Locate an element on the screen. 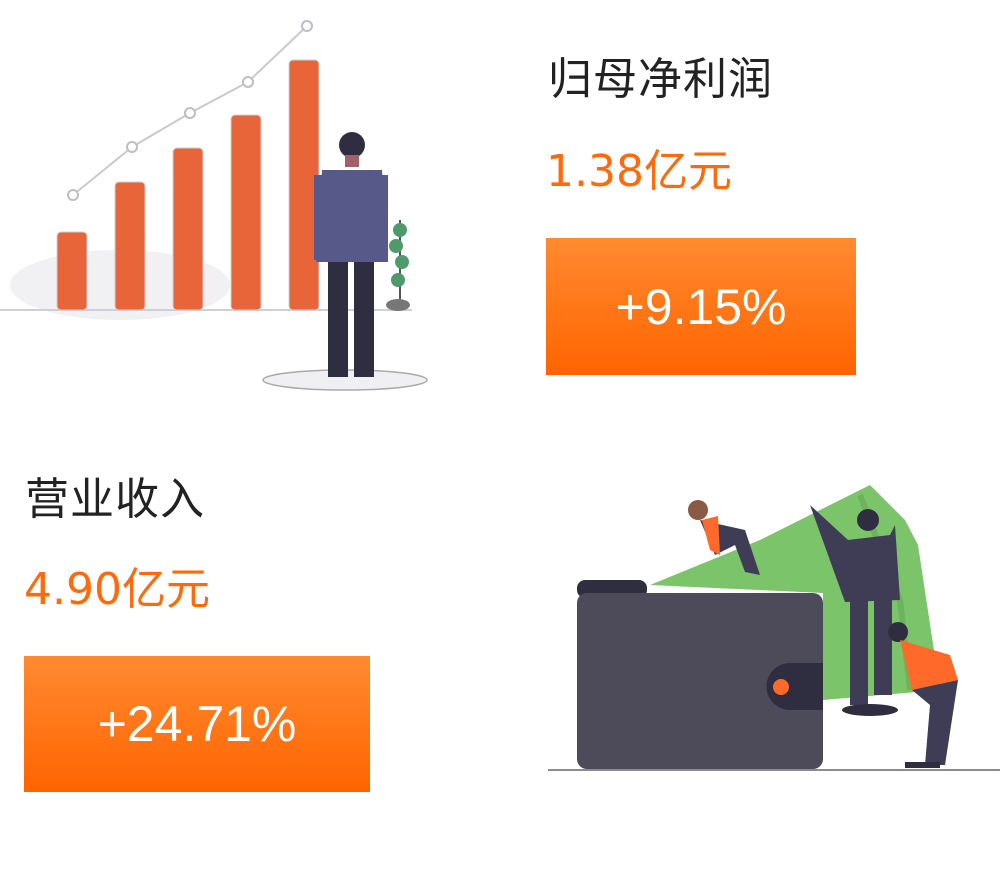 Image resolution: width=1006 pixels, height=891 pixels. businessman-icon is located at coordinates (351, 254).